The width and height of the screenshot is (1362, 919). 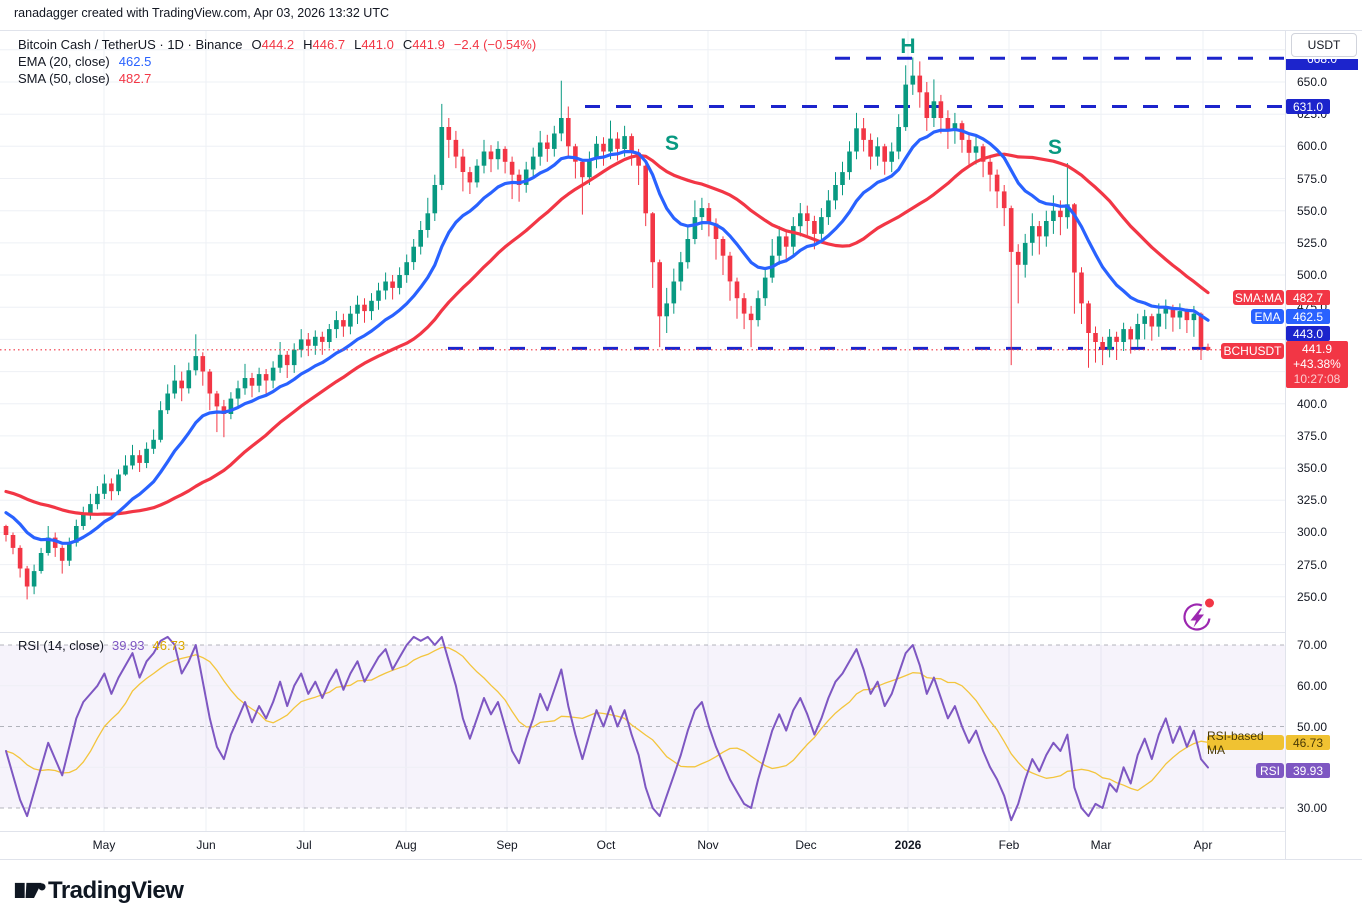 What do you see at coordinates (1270, 770) in the screenshot?
I see `rsi-name-badge: RSI` at bounding box center [1270, 770].